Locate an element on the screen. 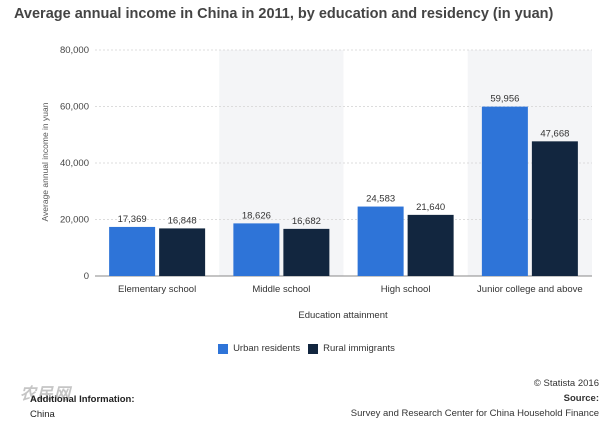 This screenshot has width=613, height=422. watermark: 农民网 is located at coordinates (46, 394).